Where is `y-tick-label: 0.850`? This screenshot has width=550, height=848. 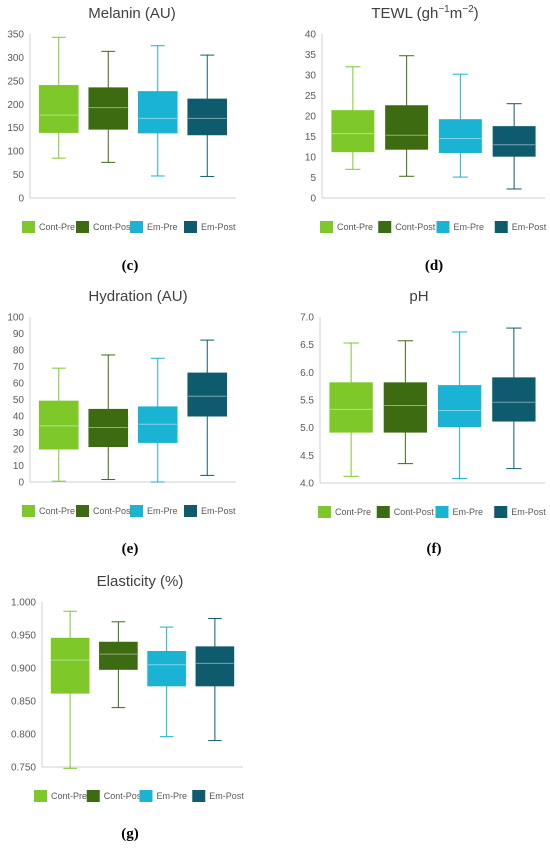 y-tick-label: 0.850 is located at coordinates (23, 702).